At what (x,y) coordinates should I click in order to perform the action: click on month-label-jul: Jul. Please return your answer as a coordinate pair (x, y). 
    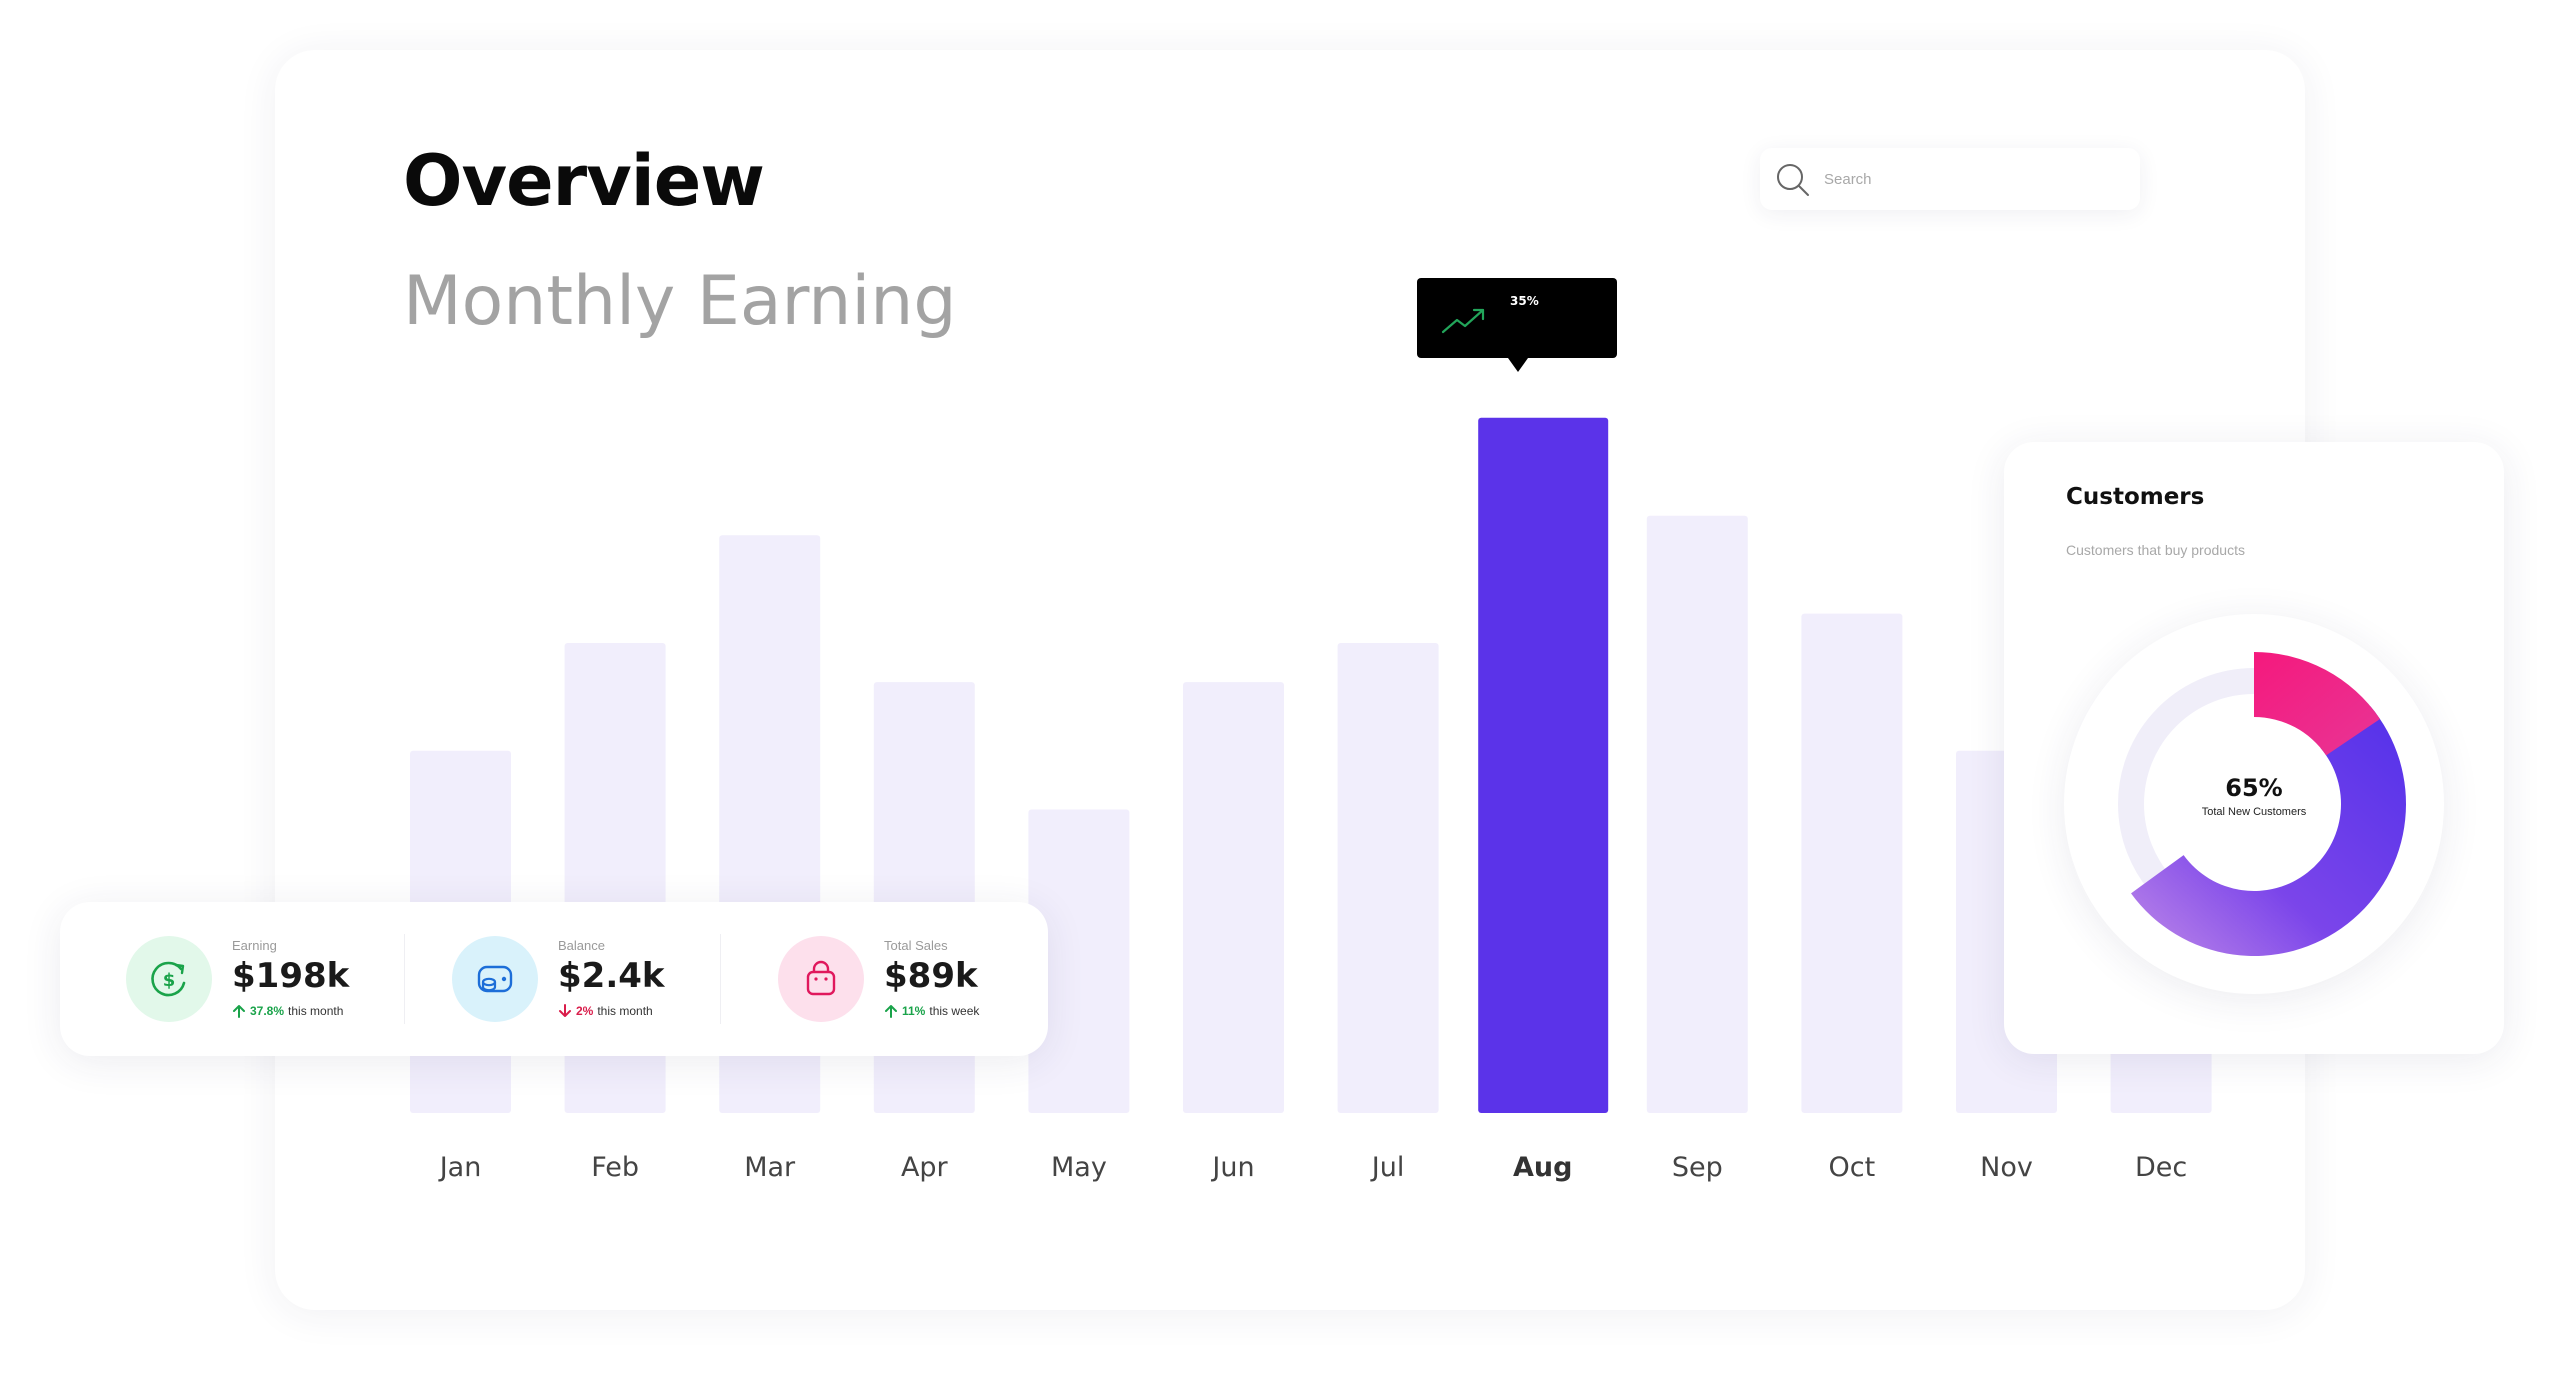
    Looking at the image, I should click on (1387, 1167).